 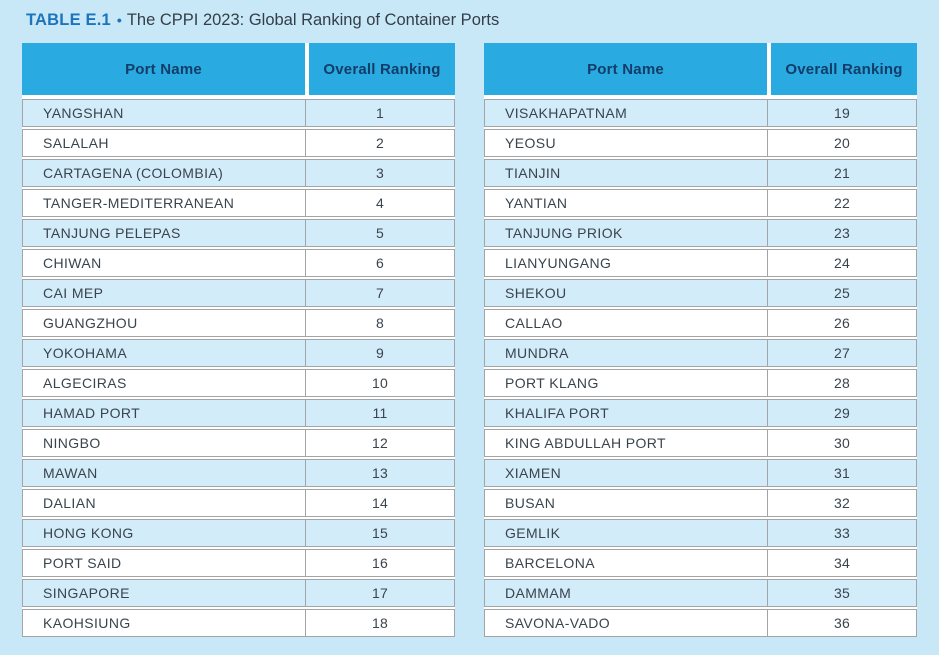 I want to click on overall-ranking-cell: 22, so click(x=842, y=203).